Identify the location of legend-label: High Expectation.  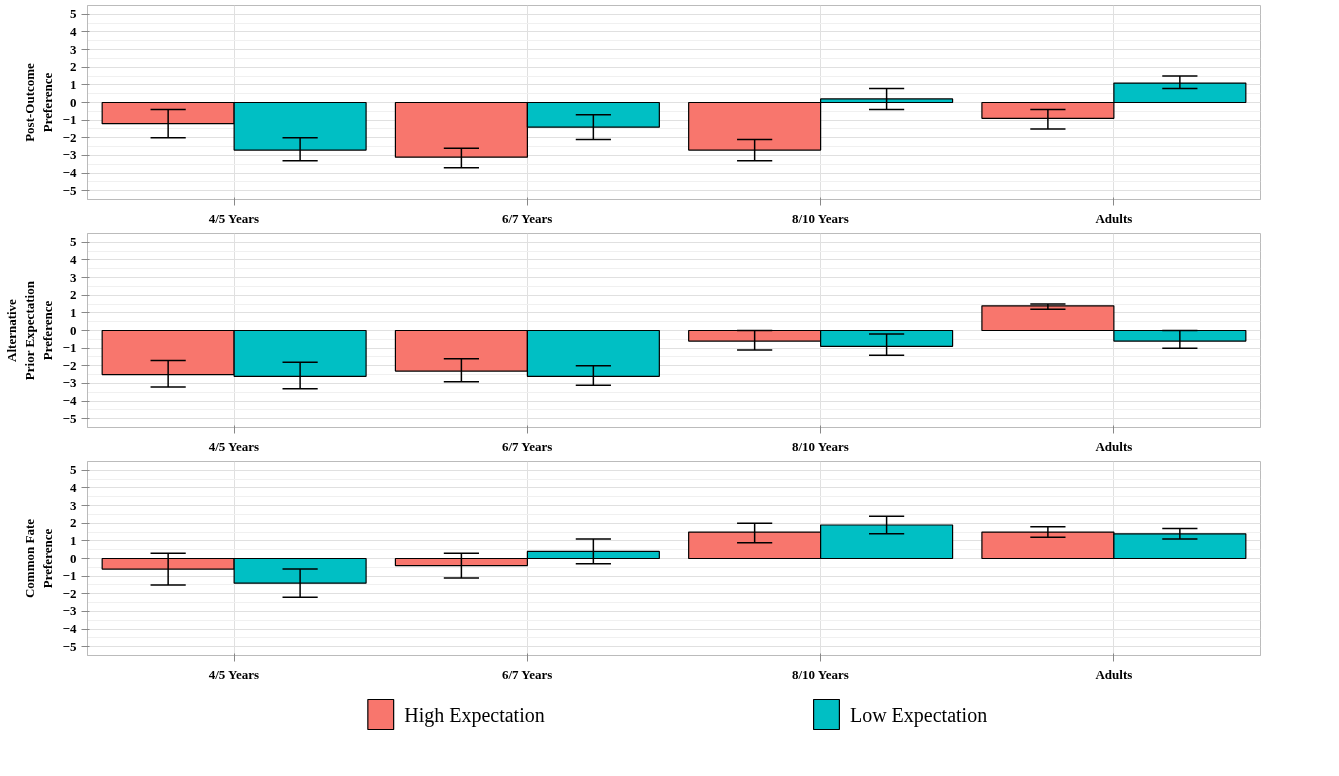
(474, 715).